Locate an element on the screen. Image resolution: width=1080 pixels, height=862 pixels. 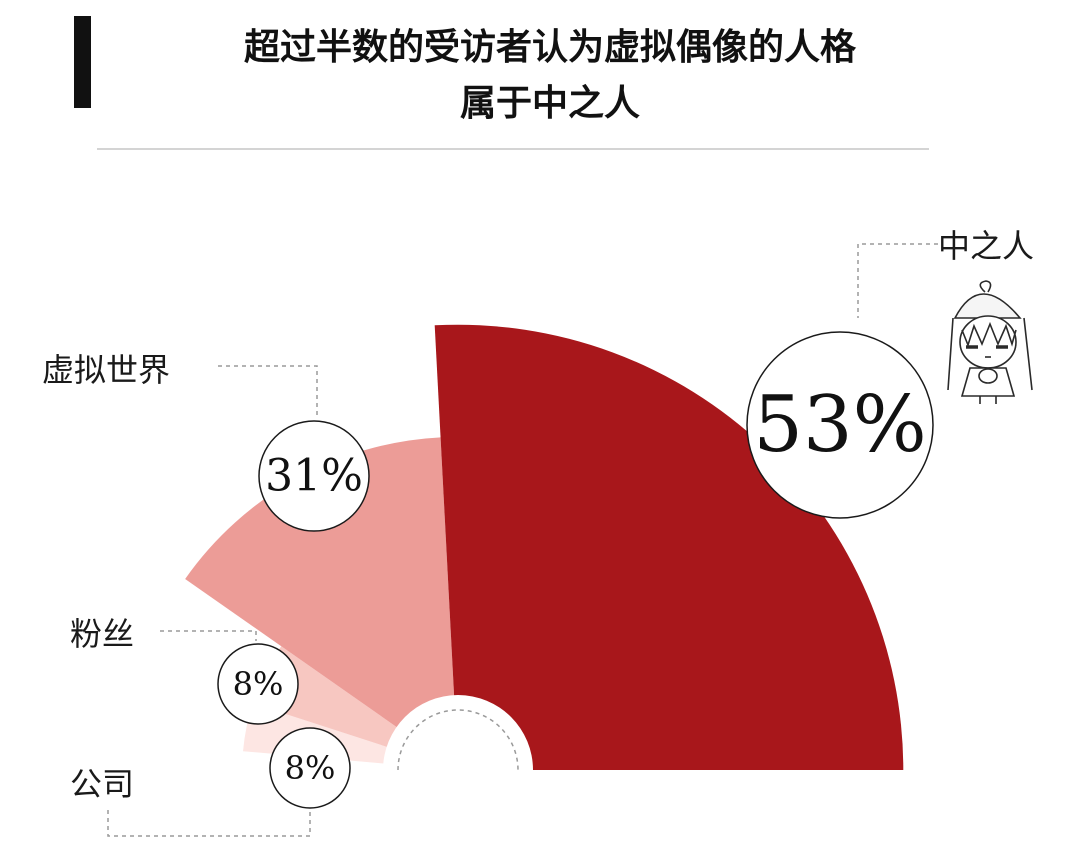
bubble-zhongzhiren is located at coordinates (840, 425).